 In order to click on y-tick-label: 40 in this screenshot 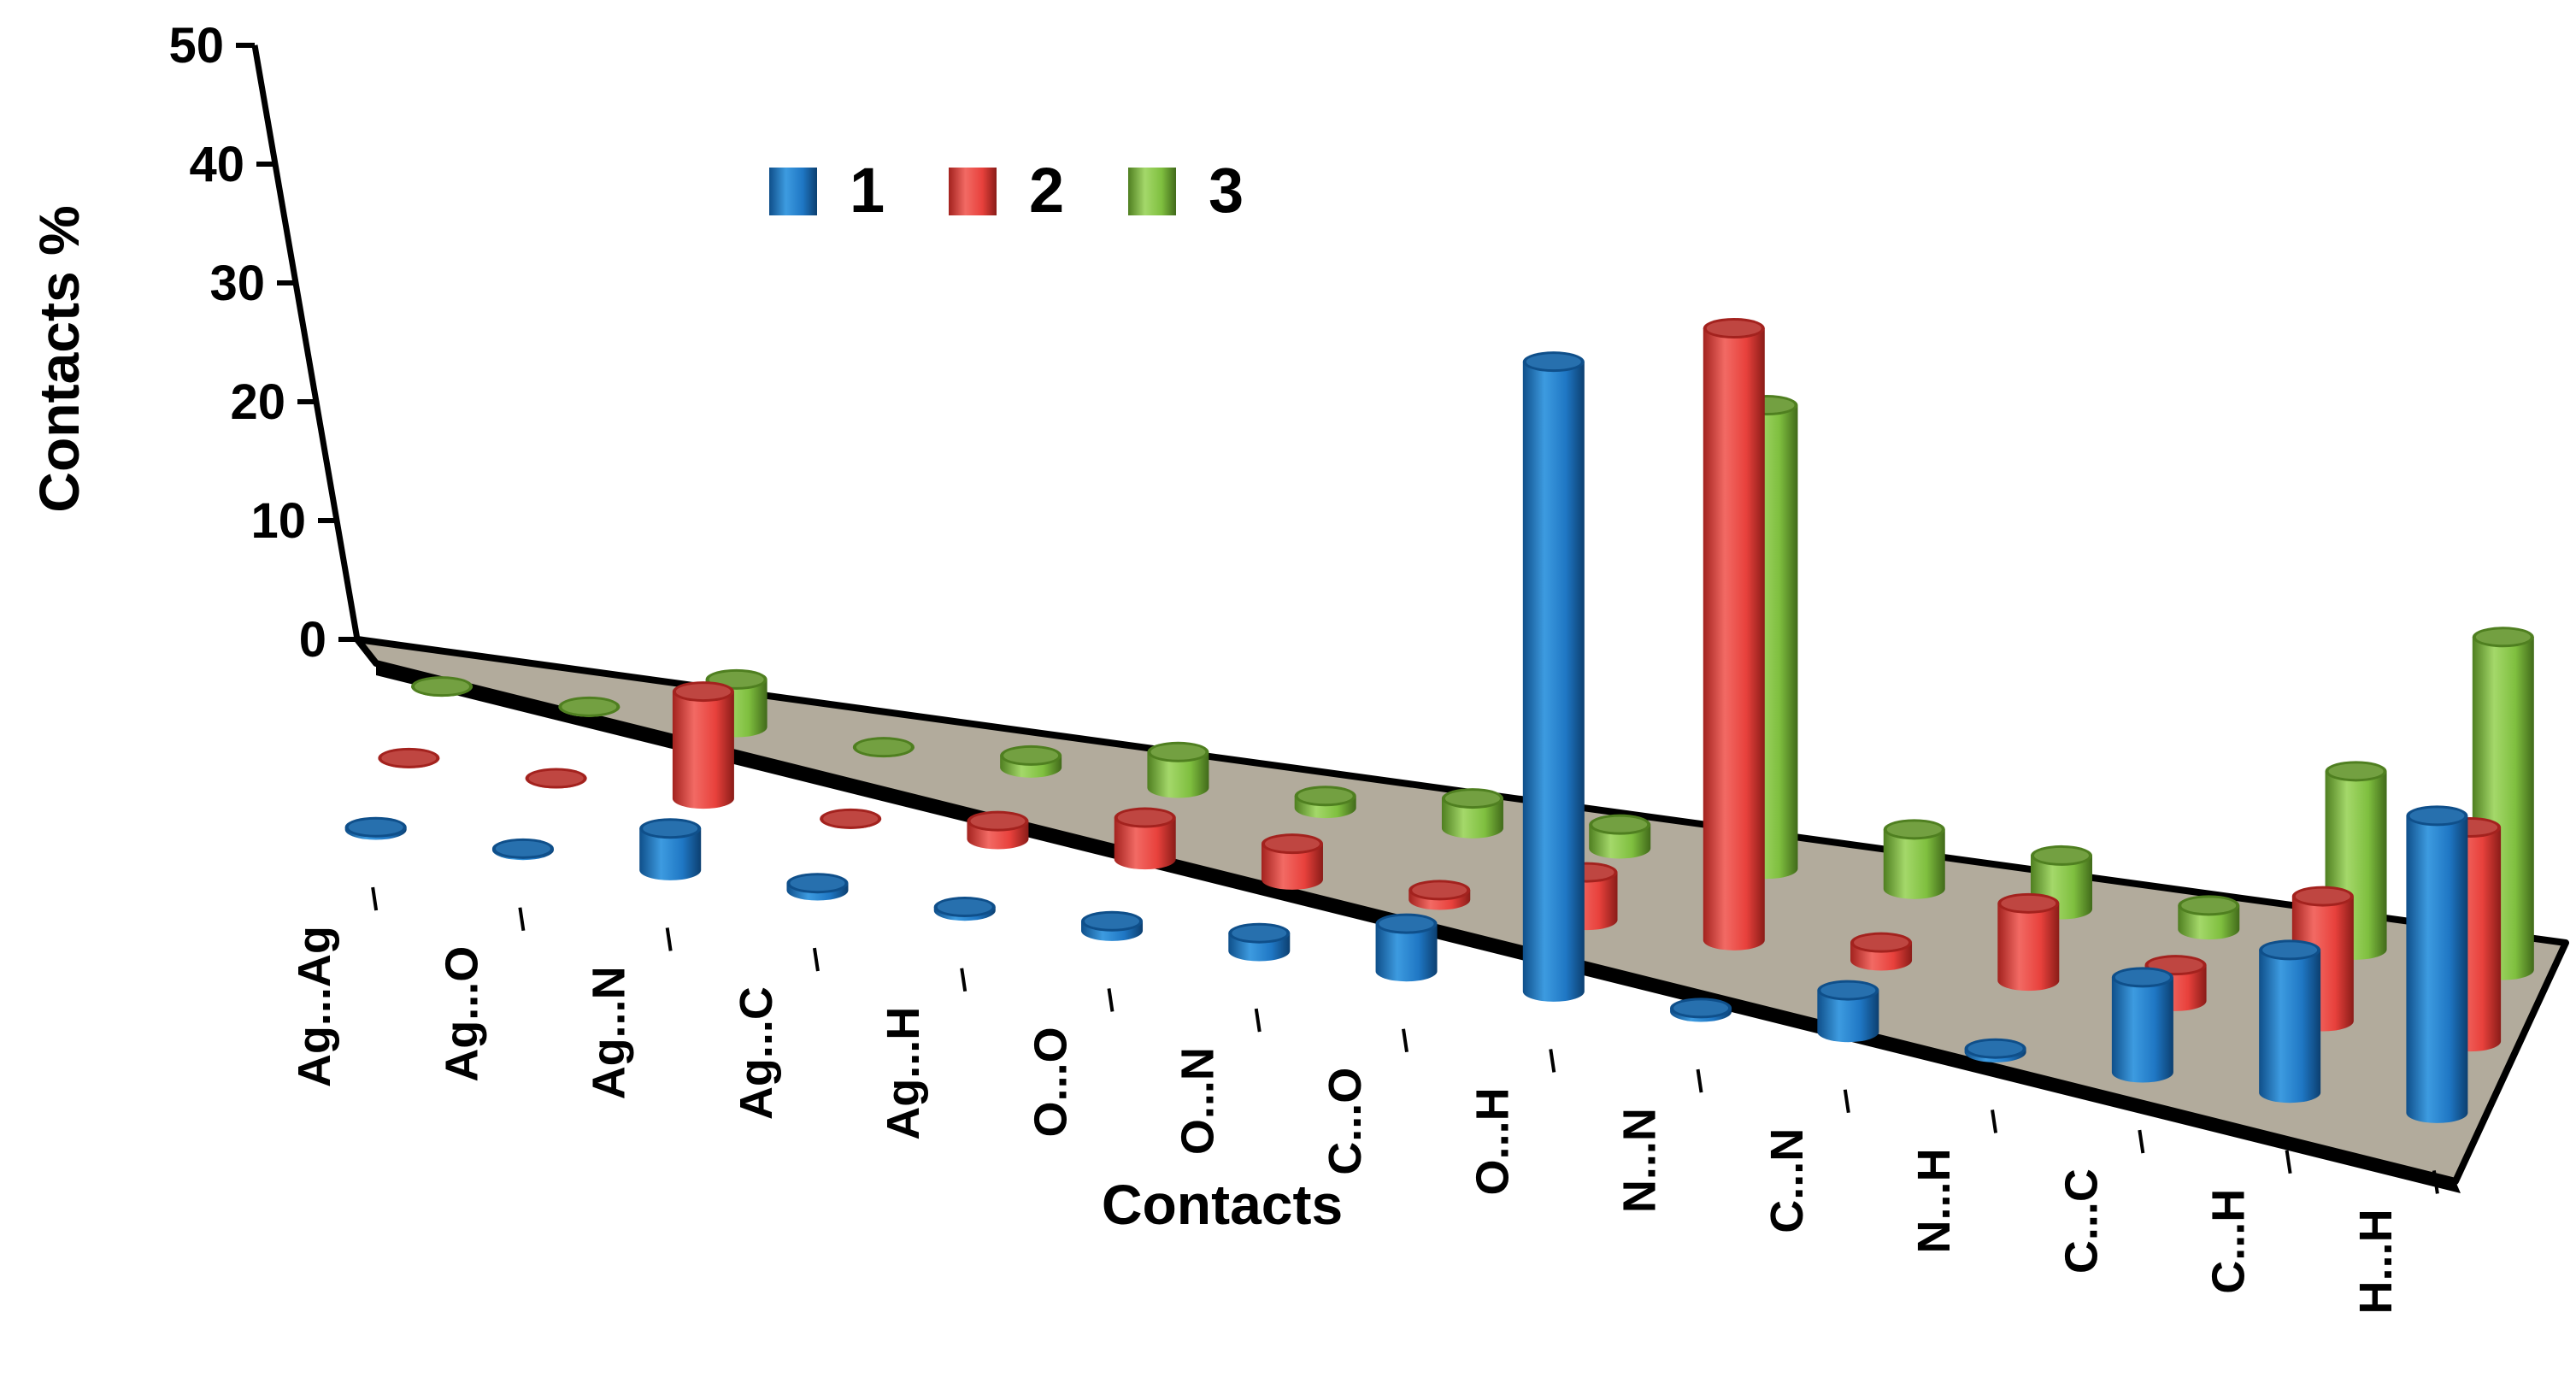, I will do `click(216, 164)`.